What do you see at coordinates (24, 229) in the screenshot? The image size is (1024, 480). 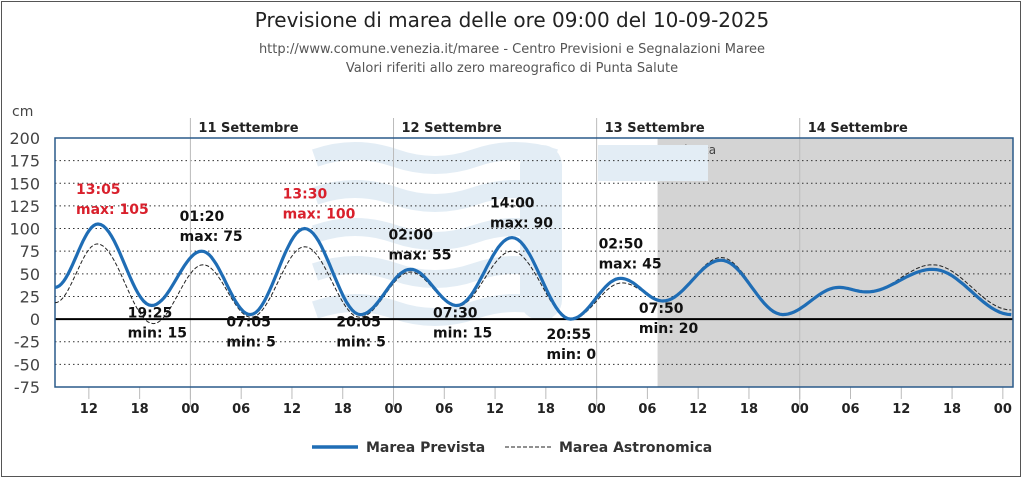 I see `y-tick-label: 100` at bounding box center [24, 229].